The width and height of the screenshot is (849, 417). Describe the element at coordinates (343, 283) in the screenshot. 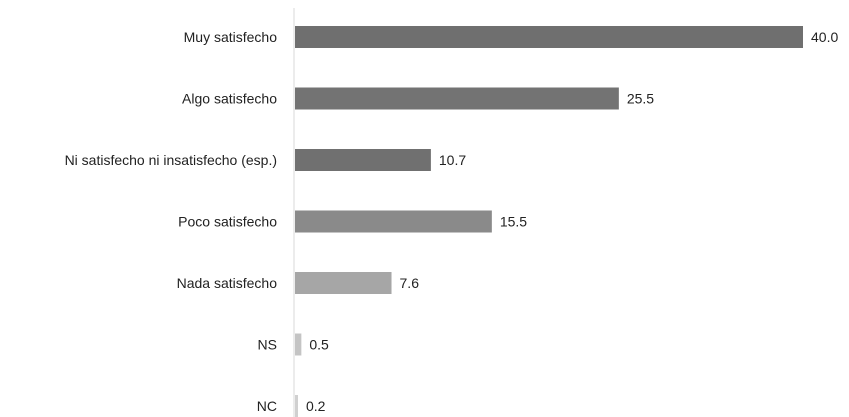

I see `bar-nada-satisfecho` at that location.